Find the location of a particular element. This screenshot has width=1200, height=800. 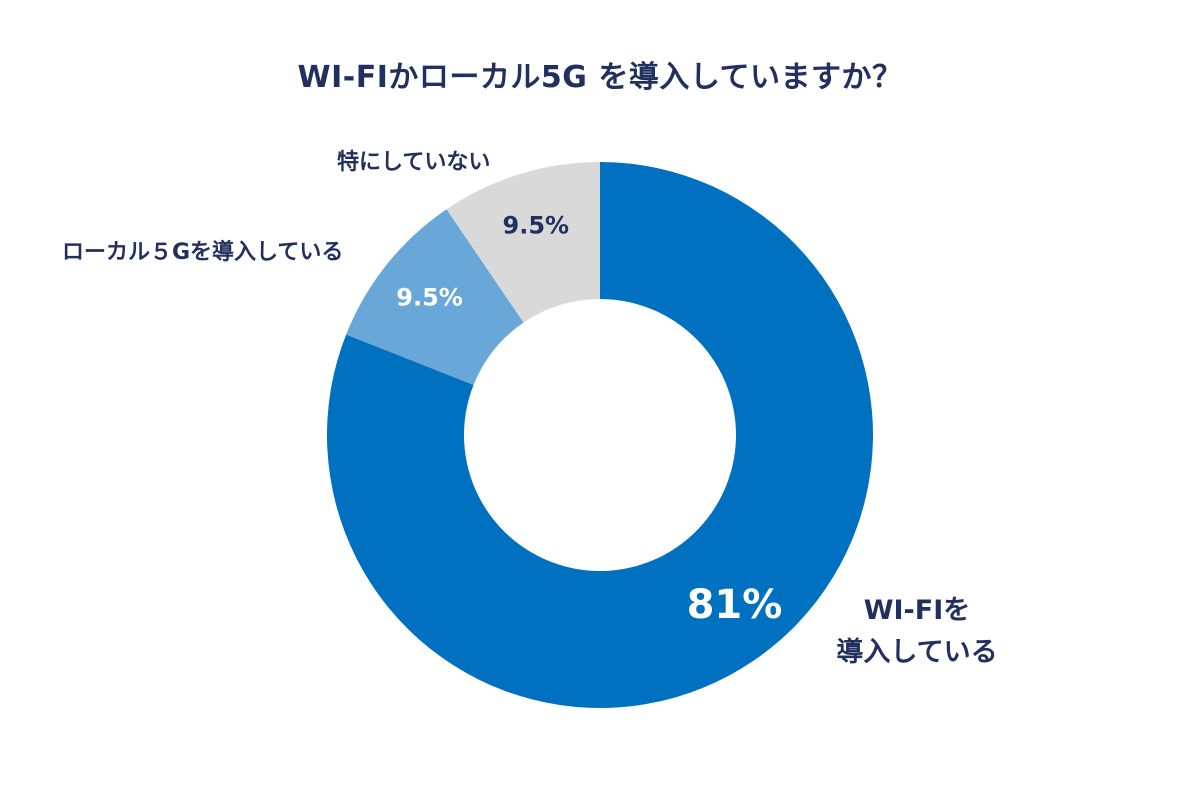

slice-label-local5g: ローカル５Gを導入している is located at coordinates (203, 252).